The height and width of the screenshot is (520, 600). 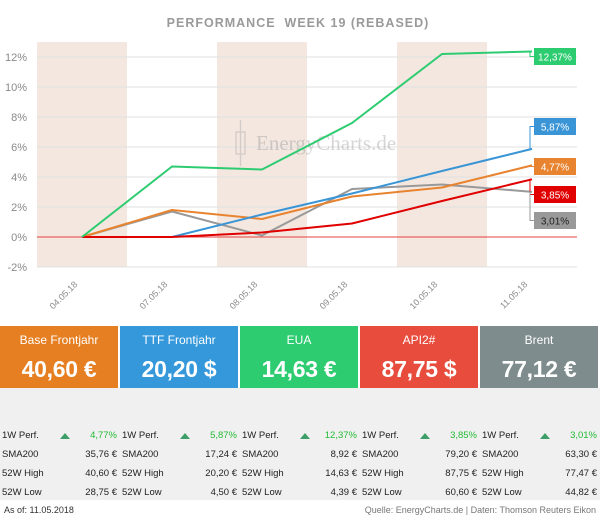 I want to click on watermark-logo: EnergyCharts.de, so click(x=315, y=143).